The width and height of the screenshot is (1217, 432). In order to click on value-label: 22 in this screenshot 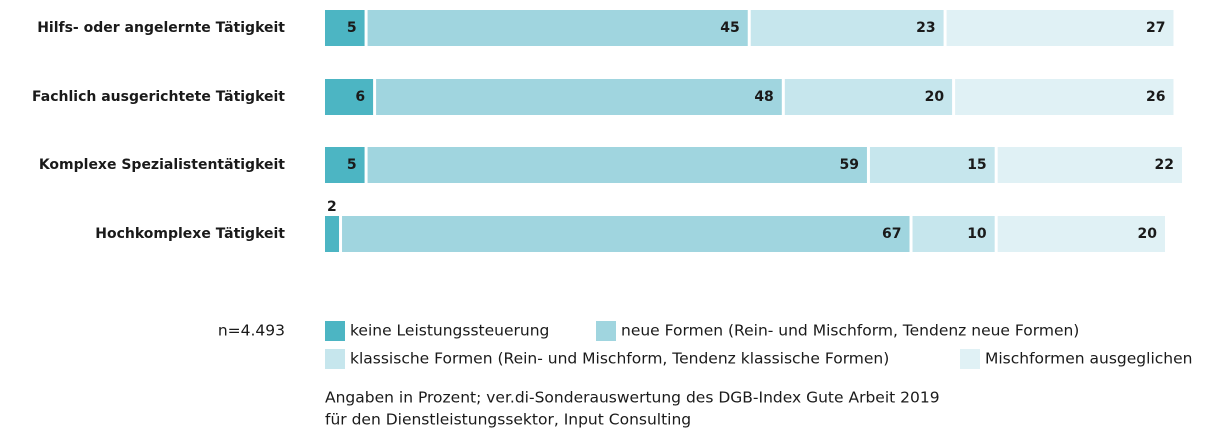, I will do `click(1164, 165)`.